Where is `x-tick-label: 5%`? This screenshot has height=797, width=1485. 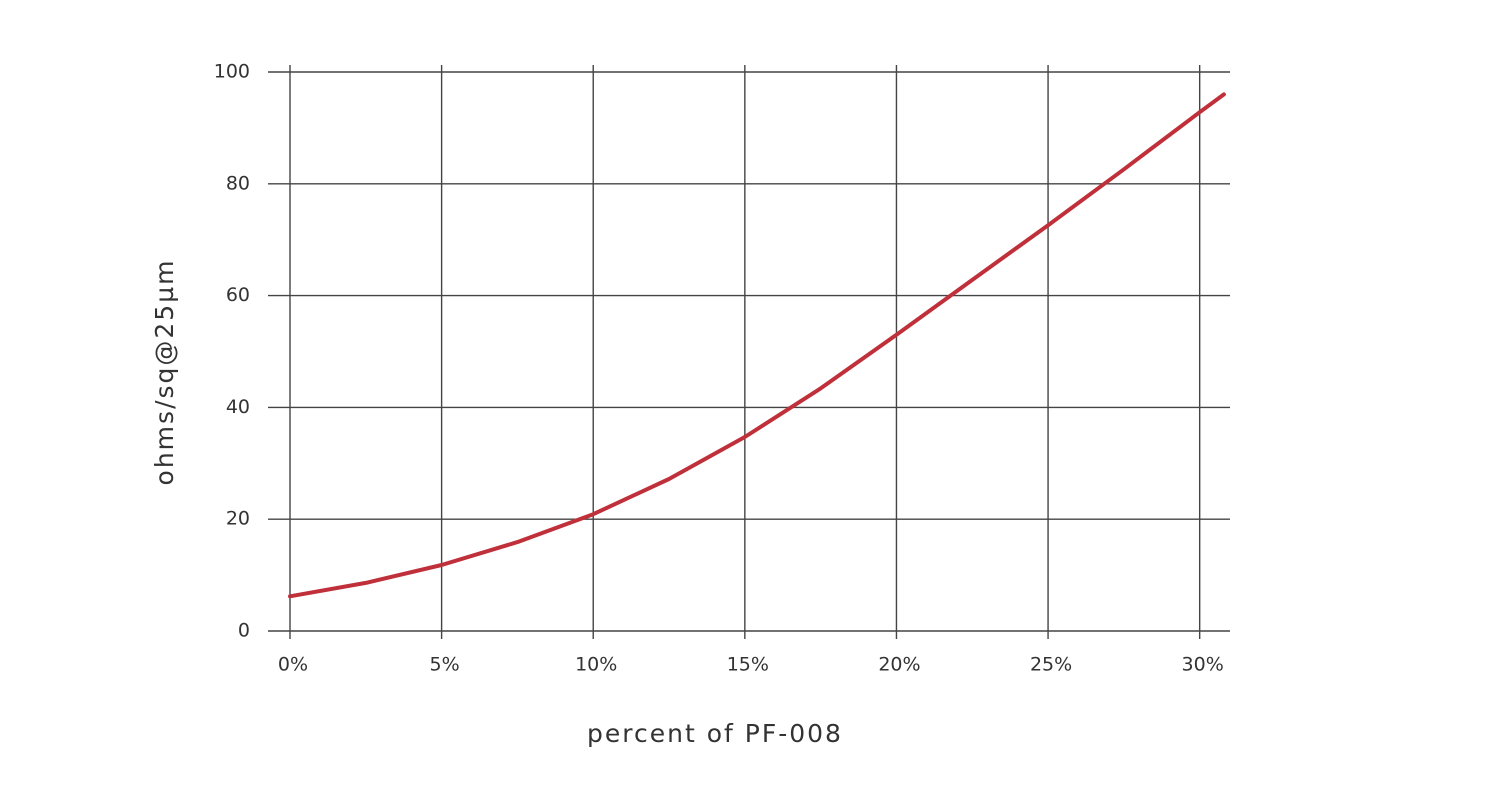
x-tick-label: 5% is located at coordinates (445, 665).